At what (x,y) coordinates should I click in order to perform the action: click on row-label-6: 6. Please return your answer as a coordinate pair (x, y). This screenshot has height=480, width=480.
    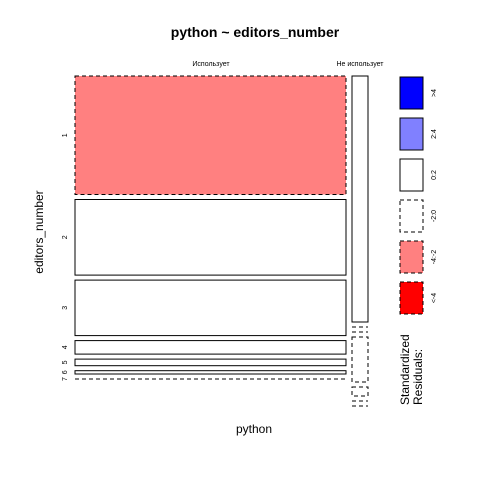
    Looking at the image, I should click on (65, 372).